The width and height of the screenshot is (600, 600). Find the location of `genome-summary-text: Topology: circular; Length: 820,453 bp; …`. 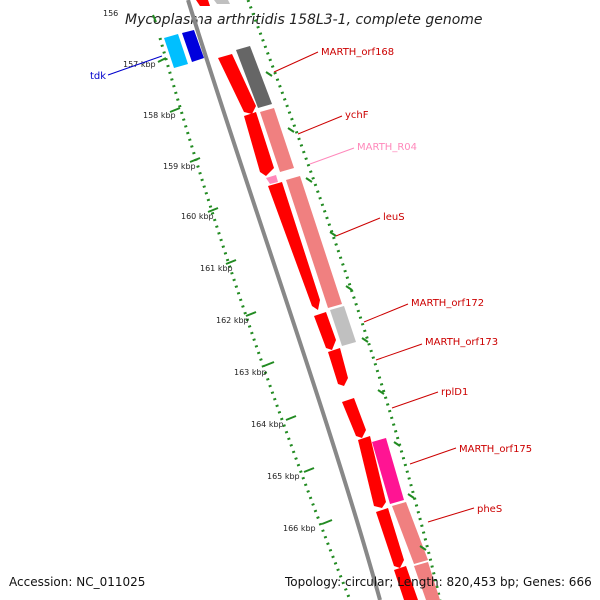

genome-summary-text: Topology: circular; Length: 820,453 bp; … is located at coordinates (438, 582).